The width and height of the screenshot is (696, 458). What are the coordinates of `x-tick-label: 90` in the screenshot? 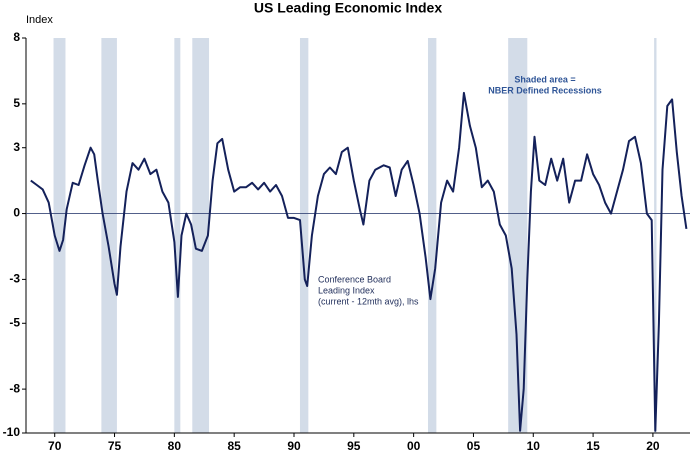 It's located at (294, 446).